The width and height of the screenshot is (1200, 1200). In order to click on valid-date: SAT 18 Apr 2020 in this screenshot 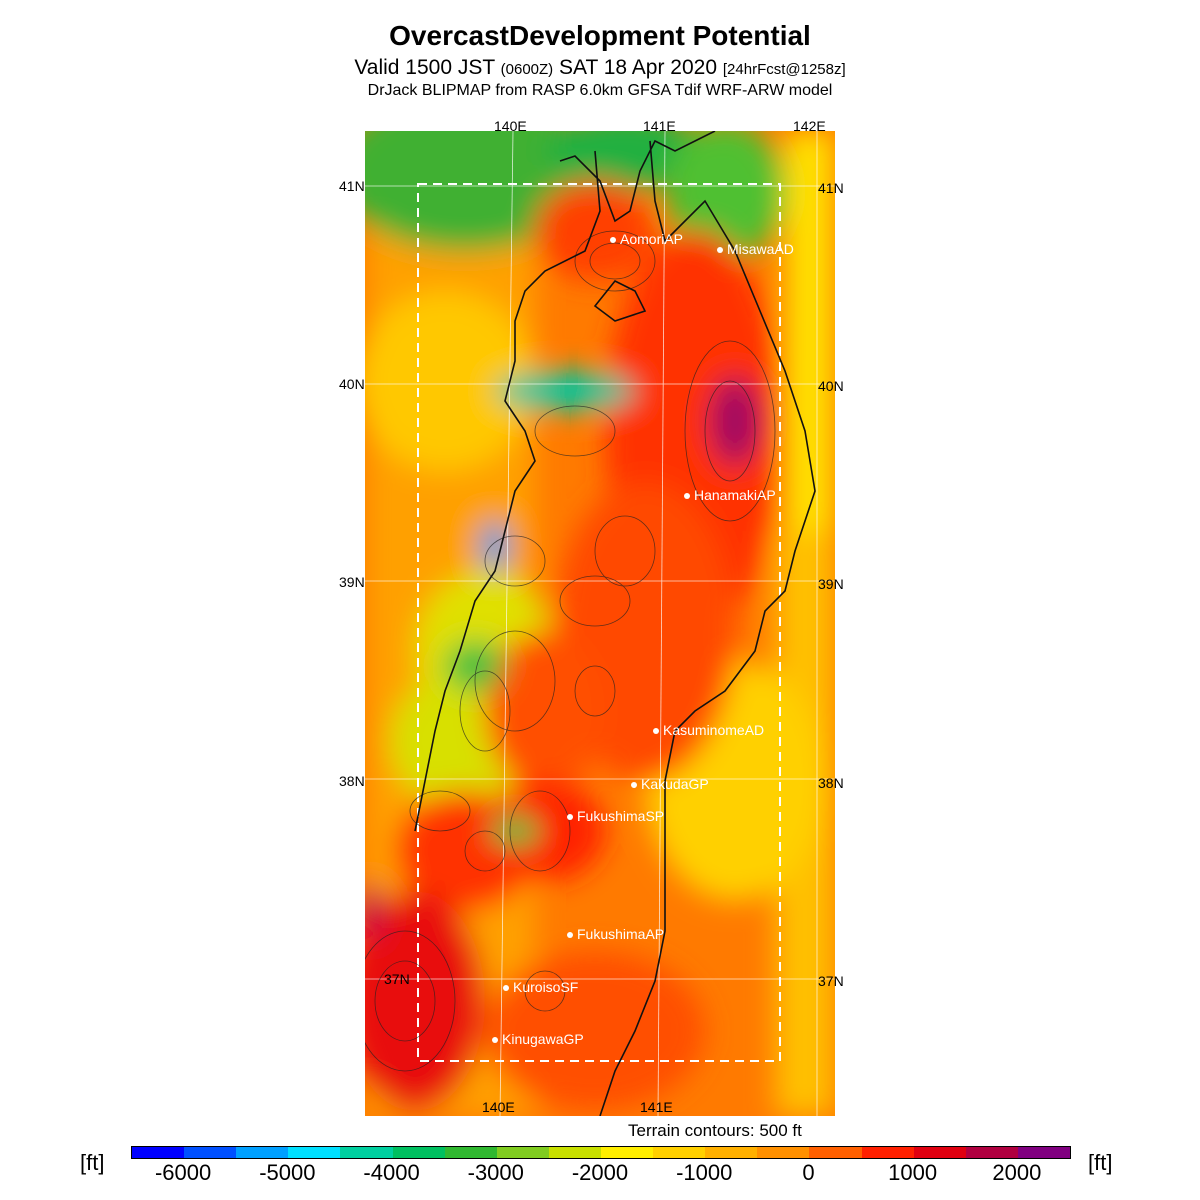, I will do `click(638, 67)`.